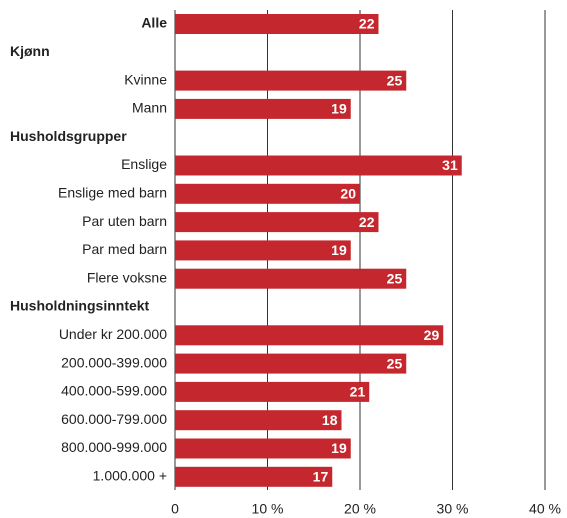  Describe the element at coordinates (453, 509) in the screenshot. I see `x-tick-label: 30 %` at that location.